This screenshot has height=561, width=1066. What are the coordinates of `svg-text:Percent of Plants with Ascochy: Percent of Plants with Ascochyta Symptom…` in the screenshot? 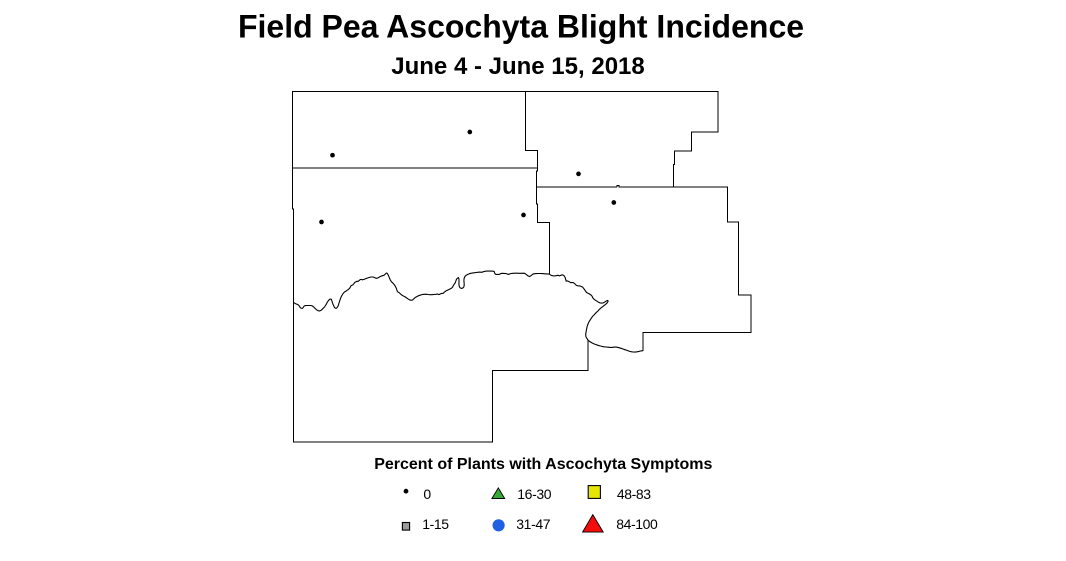 It's located at (543, 464).